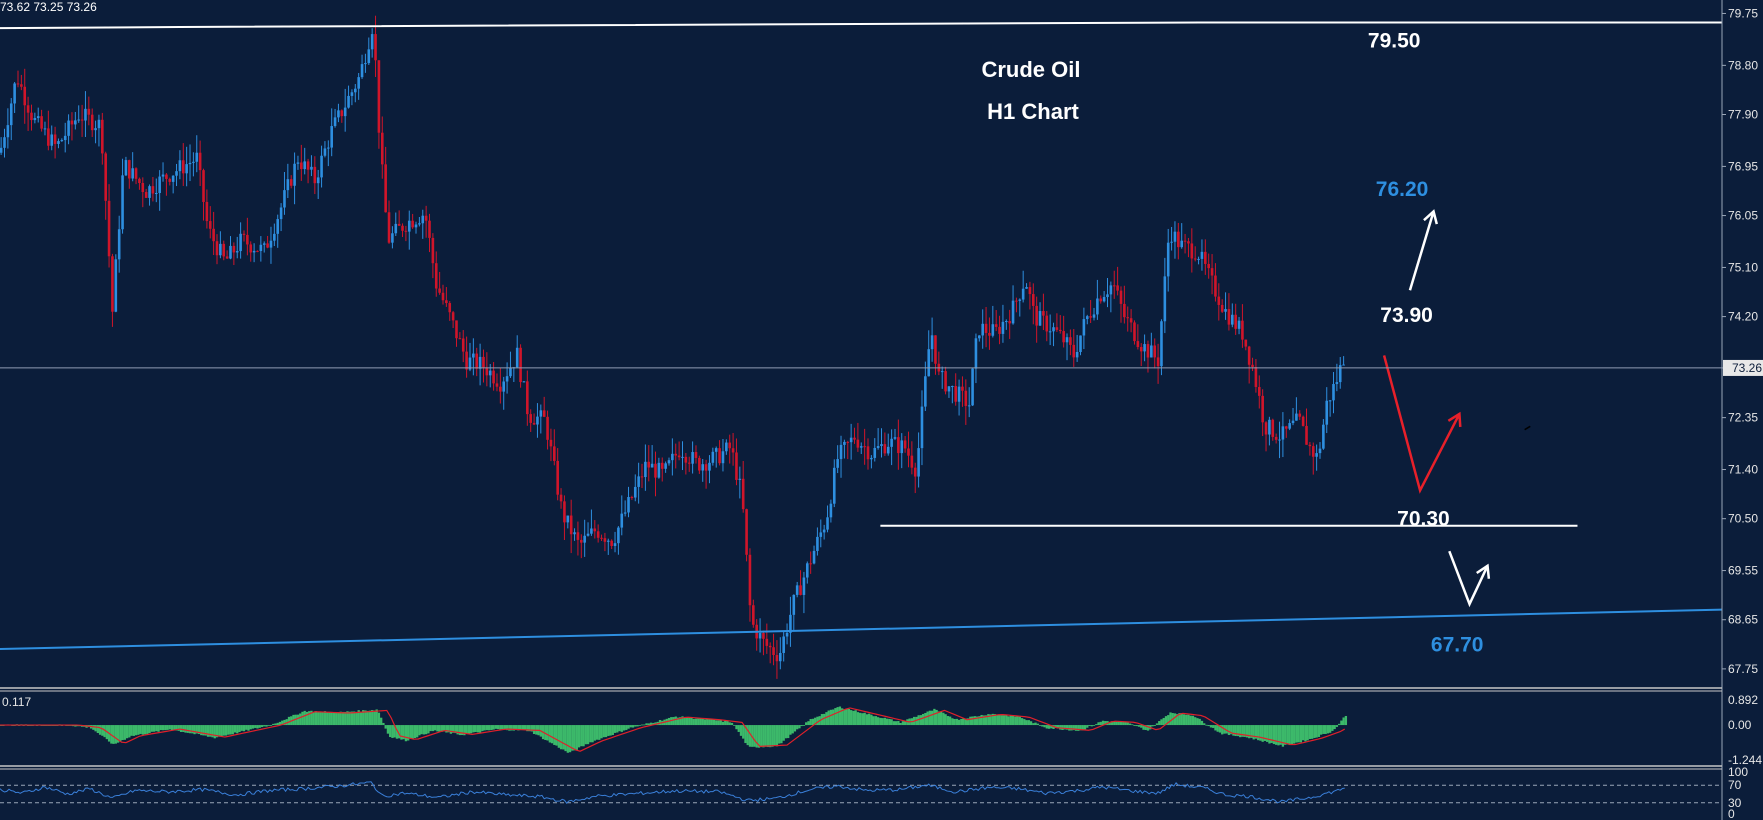 Image resolution: width=1763 pixels, height=820 pixels. I want to click on tiny-mark, so click(1527, 428).